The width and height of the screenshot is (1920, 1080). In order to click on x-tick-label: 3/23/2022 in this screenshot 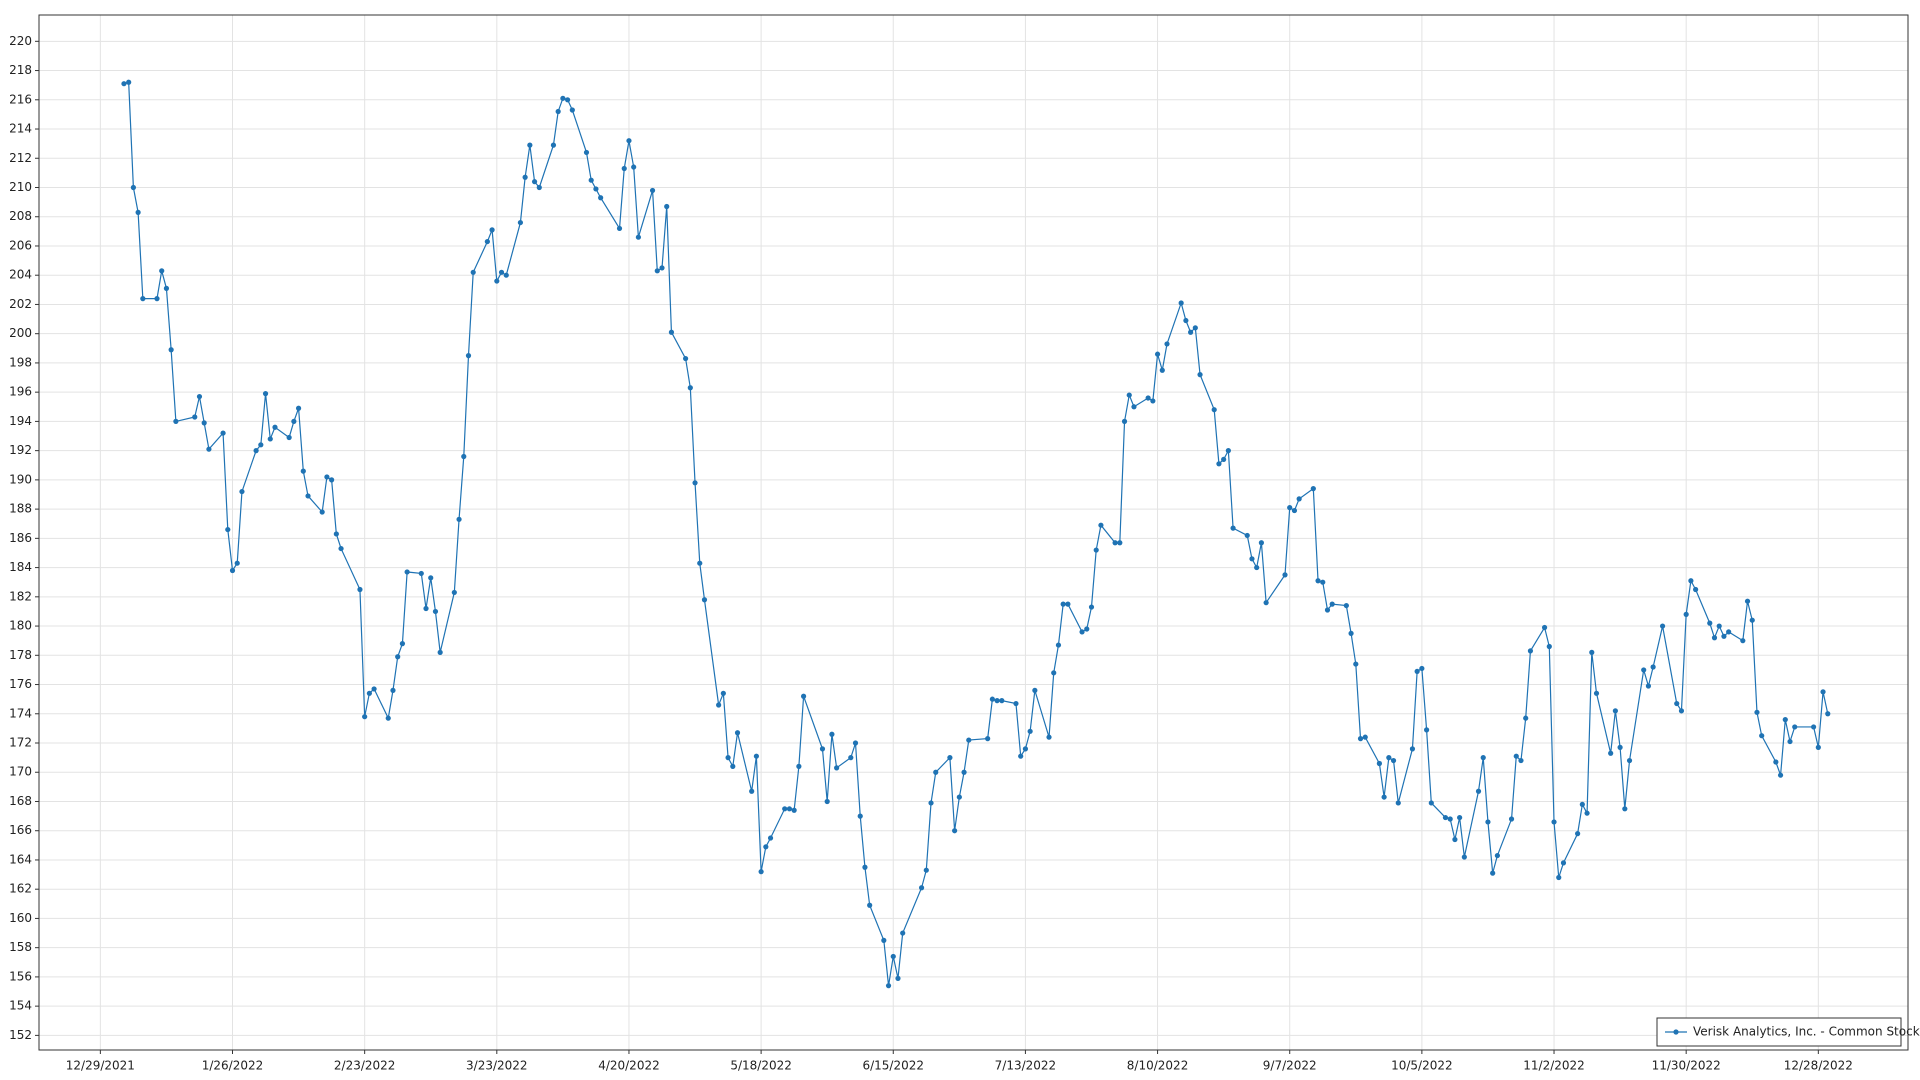, I will do `click(497, 1066)`.